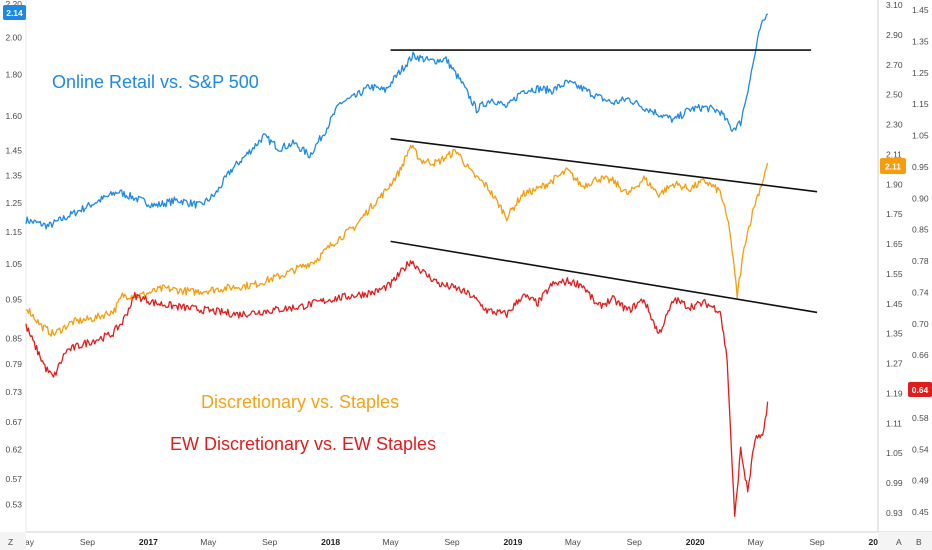 Image resolution: width=932 pixels, height=550 pixels. I want to click on left-axis-tick-label: 1.80, so click(13, 75).